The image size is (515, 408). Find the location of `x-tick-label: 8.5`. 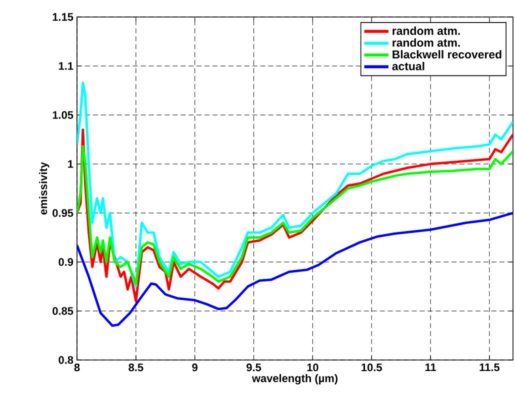

x-tick-label: 8.5 is located at coordinates (136, 368).